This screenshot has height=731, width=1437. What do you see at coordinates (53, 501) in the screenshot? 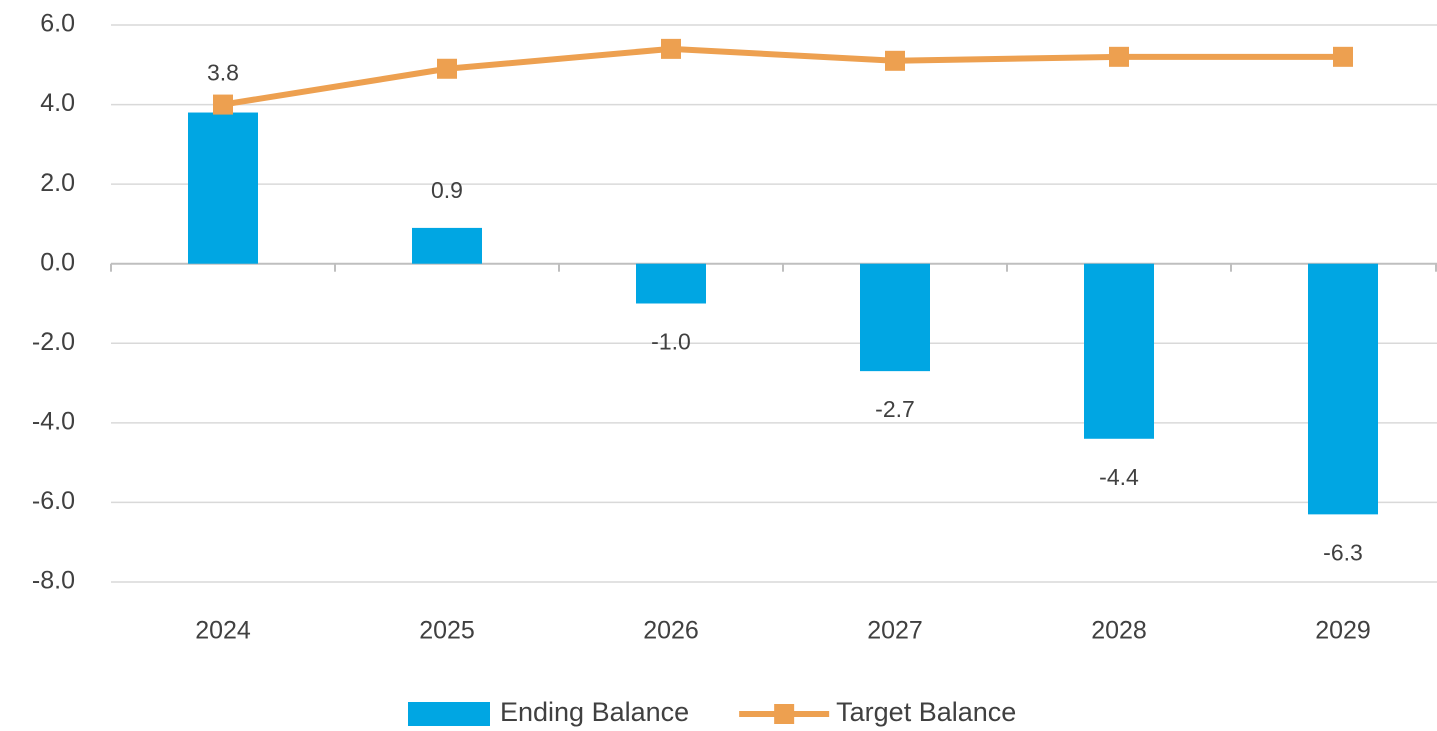
I see `y-tick-label: -6.0` at bounding box center [53, 501].